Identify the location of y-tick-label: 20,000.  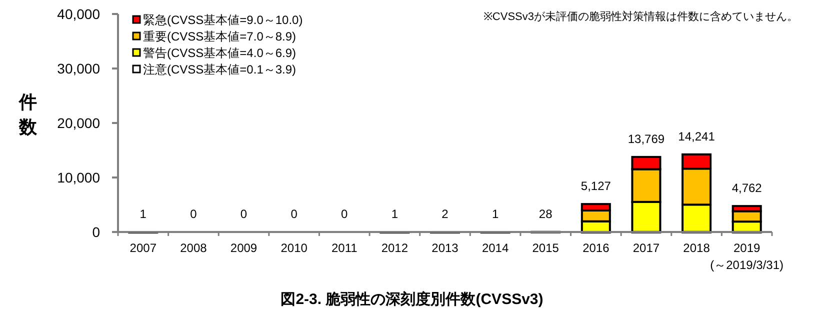
(78, 123).